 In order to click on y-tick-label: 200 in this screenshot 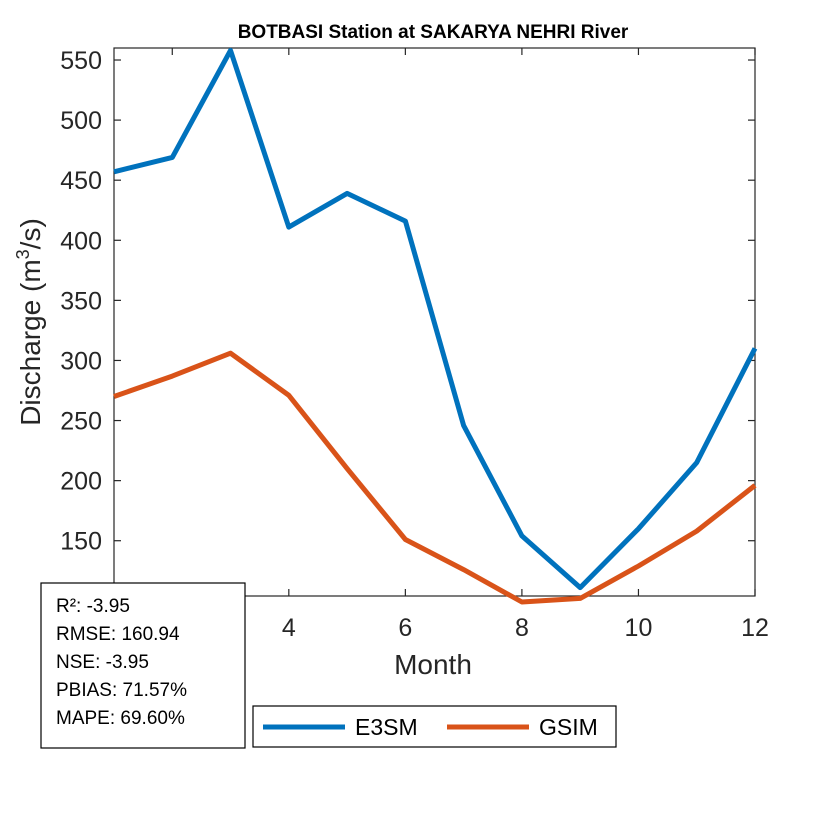, I will do `click(81, 482)`.